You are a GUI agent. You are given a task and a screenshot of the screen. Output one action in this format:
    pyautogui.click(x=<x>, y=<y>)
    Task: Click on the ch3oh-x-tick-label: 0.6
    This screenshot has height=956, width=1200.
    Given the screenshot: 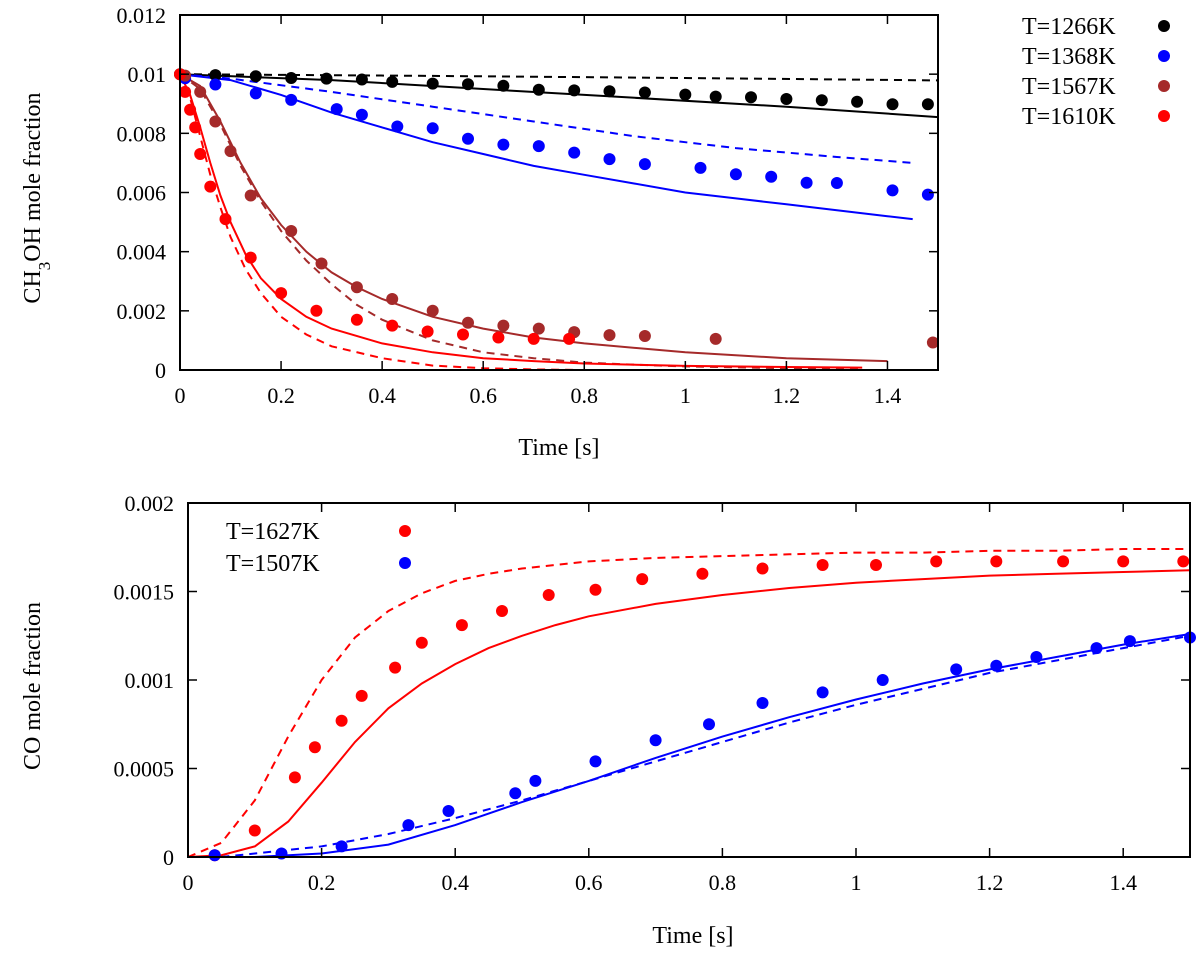 What is the action you would take?
    pyautogui.click(x=483, y=395)
    